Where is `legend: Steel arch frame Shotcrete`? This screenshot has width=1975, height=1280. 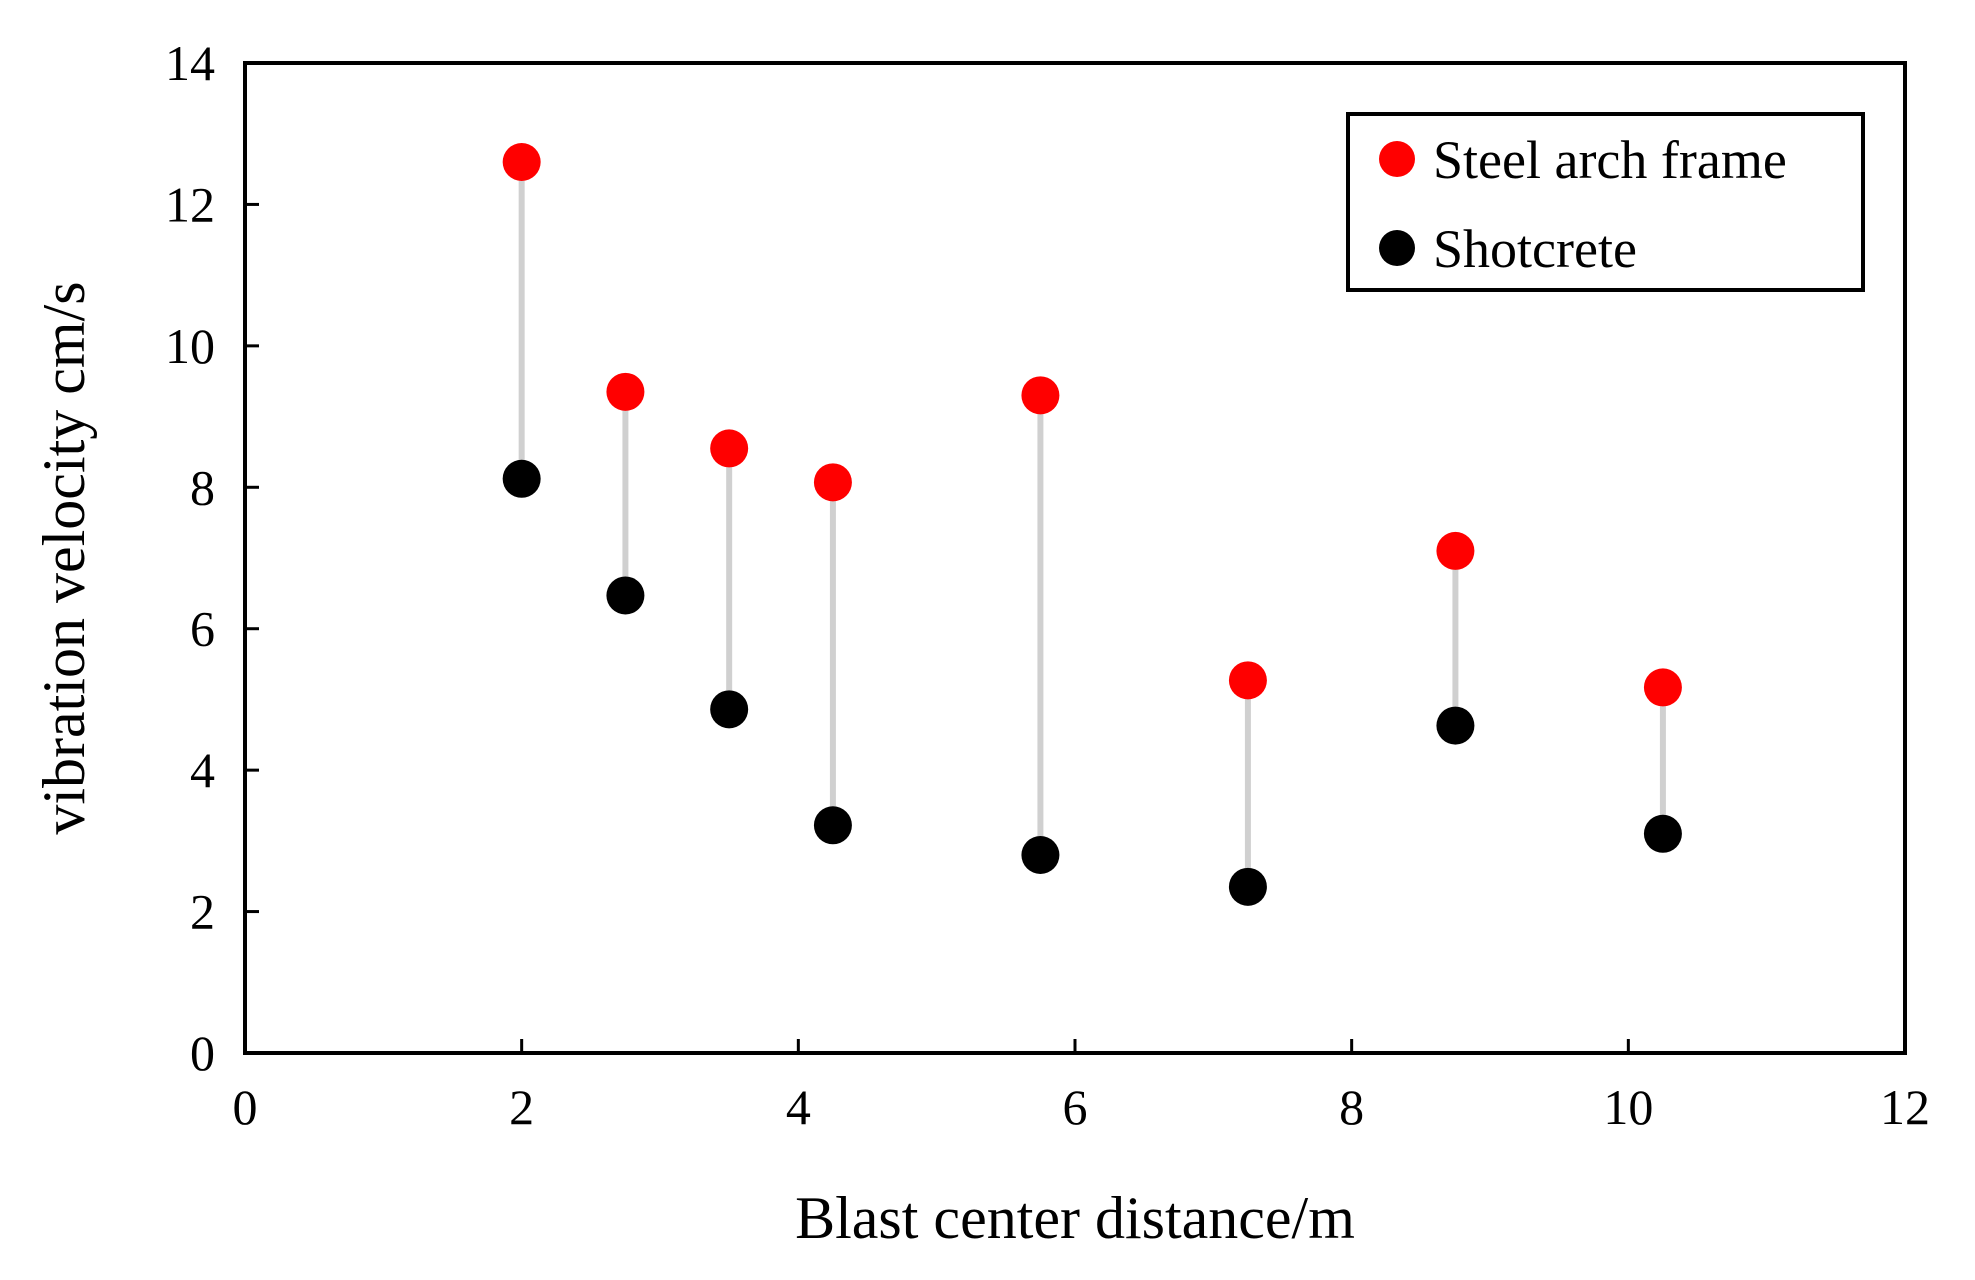 legend: Steel arch frame Shotcrete is located at coordinates (1605, 202).